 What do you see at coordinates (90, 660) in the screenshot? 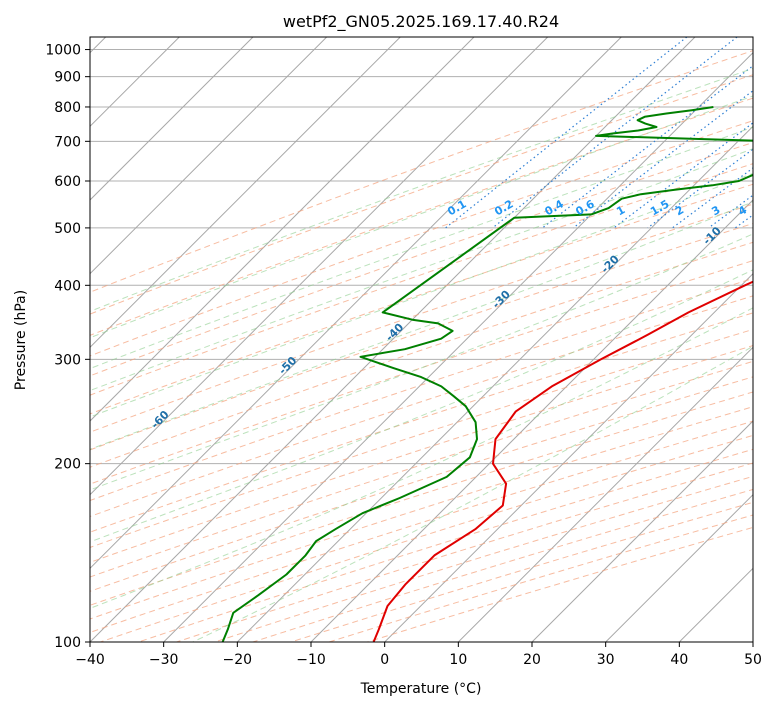
I see `x-tick-label: −40` at bounding box center [90, 660].